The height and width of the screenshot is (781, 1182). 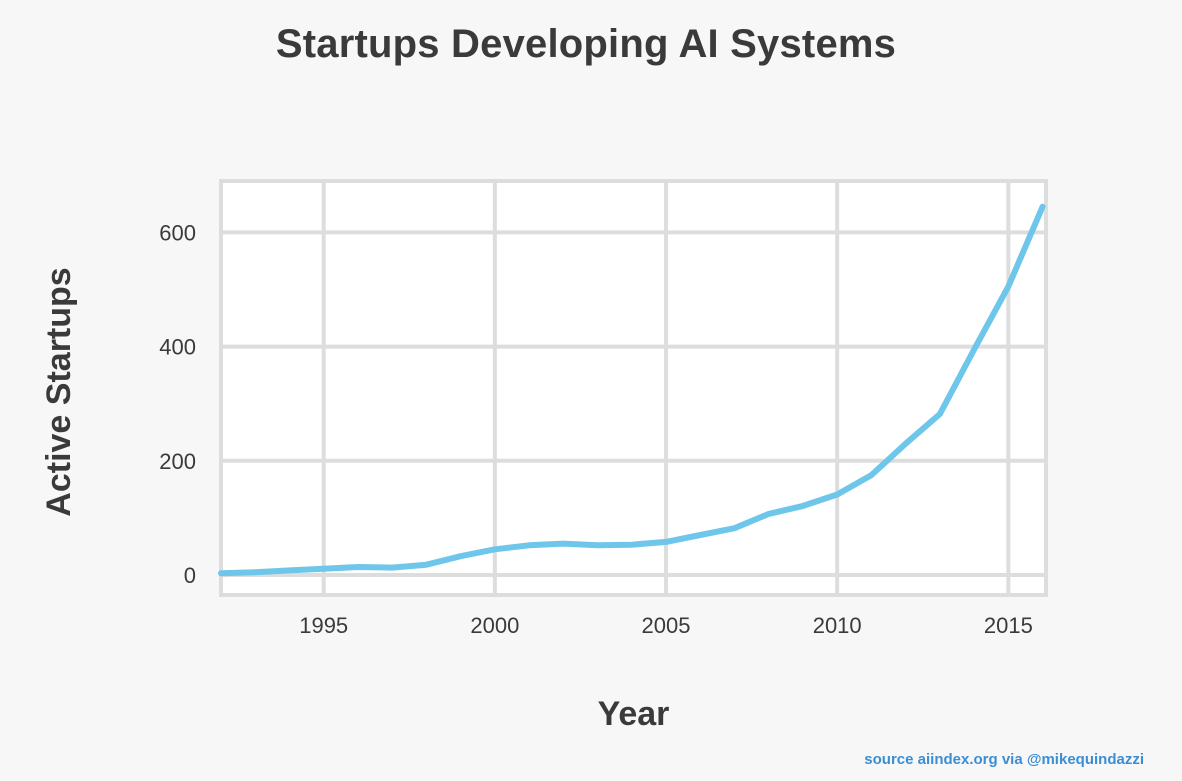 I want to click on chart-title: Startups Developing AI Systems, so click(x=586, y=44).